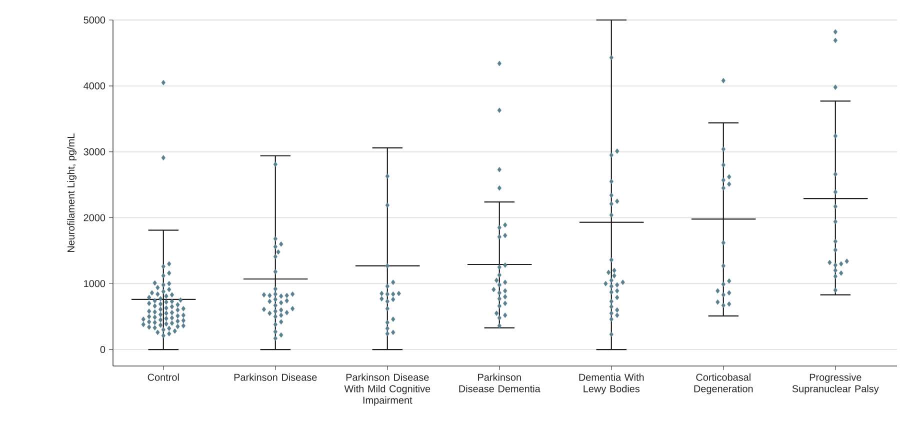 The height and width of the screenshot is (444, 900). Describe the element at coordinates (103, 350) in the screenshot. I see `y-tick-label: 0` at that location.